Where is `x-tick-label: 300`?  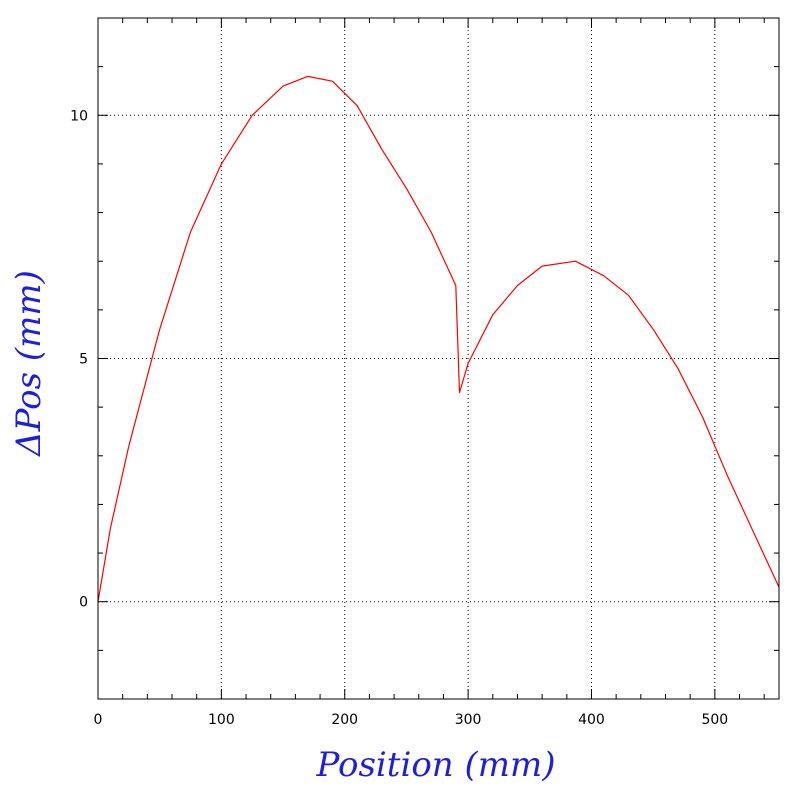 x-tick-label: 300 is located at coordinates (468, 720).